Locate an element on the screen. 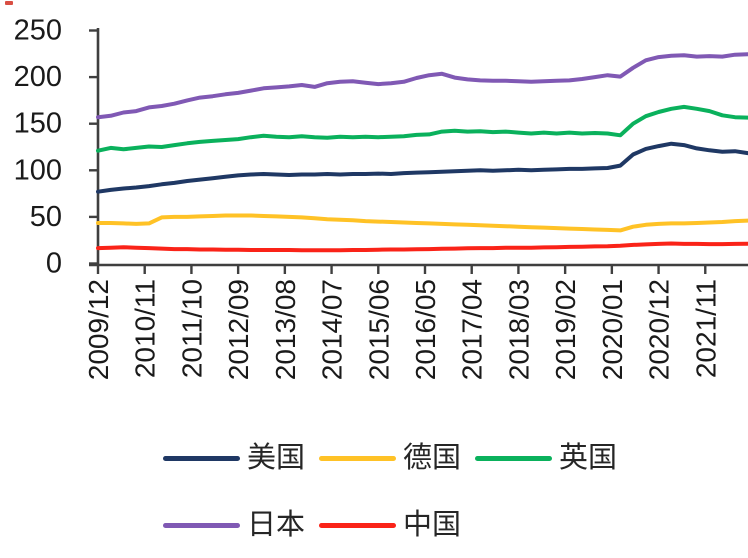 The width and height of the screenshot is (748, 558). legend-swatch-japan is located at coordinates (201, 525).